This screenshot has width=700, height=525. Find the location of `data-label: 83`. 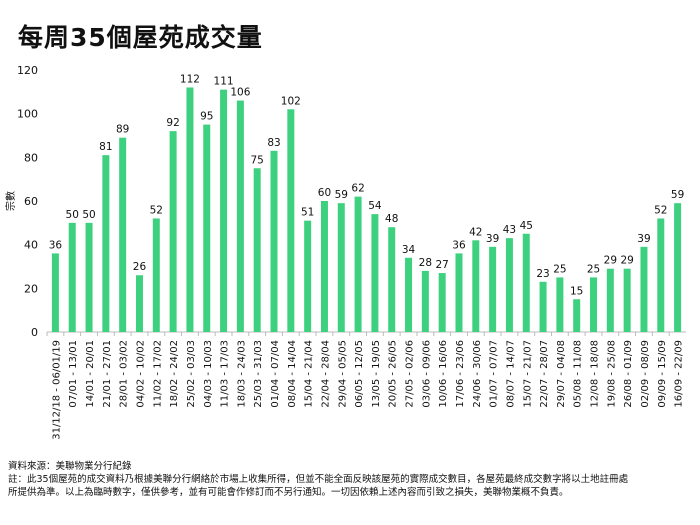

data-label: 83 is located at coordinates (273, 143).